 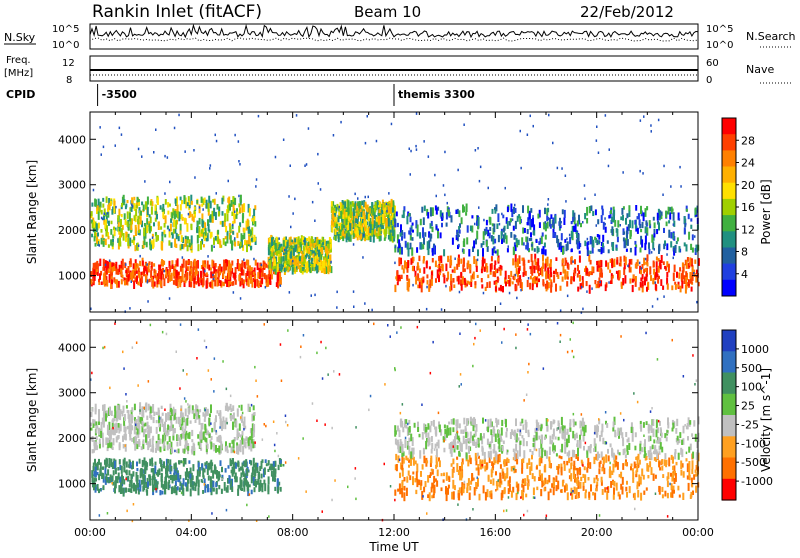 What do you see at coordinates (65, 45) in the screenshot?
I see `noise-tick-left-bottom: 10^0` at bounding box center [65, 45].